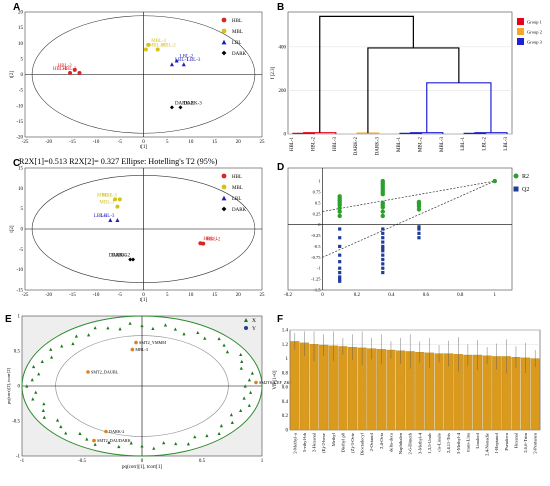  I want to click on point-label: HBL-3, so click(69, 69).